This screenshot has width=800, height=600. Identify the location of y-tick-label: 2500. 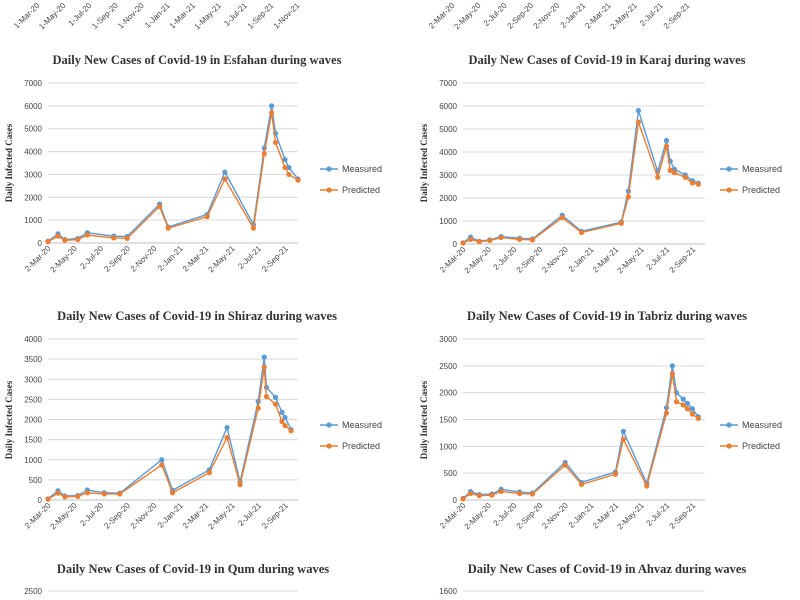
(33, 399).